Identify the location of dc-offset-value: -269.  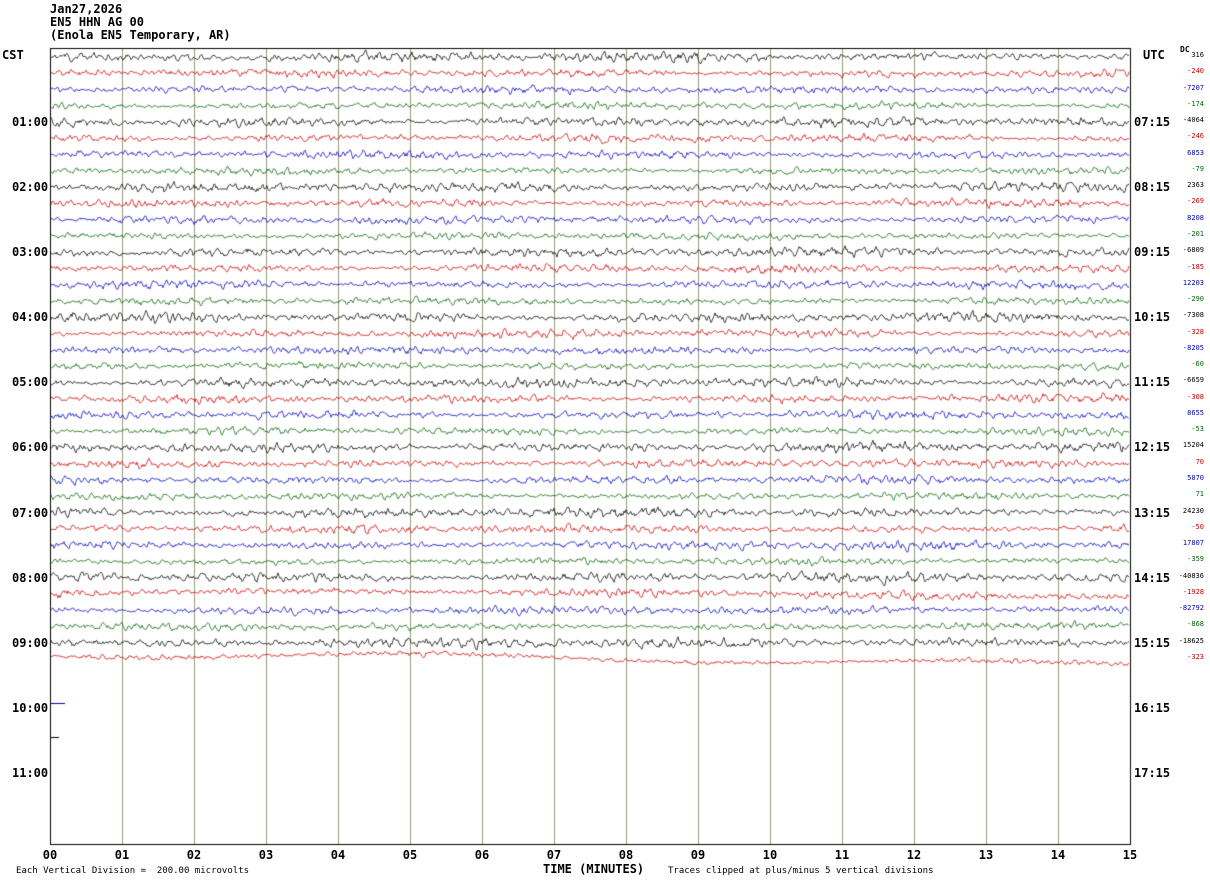
(1195, 201).